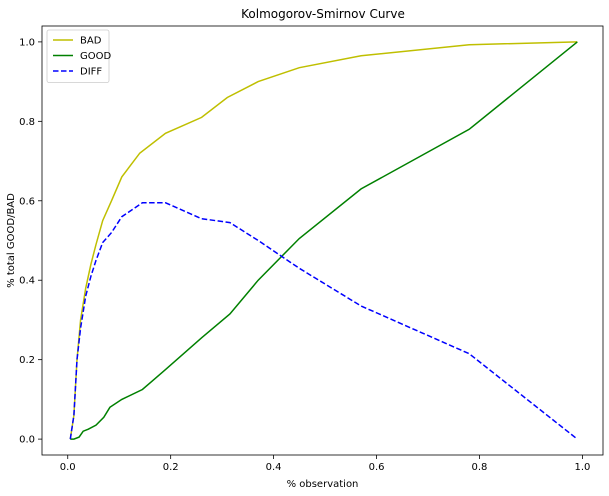 The width and height of the screenshot is (609, 496). Describe the element at coordinates (325, 464) in the screenshot. I see `x-axis: 0.0 0.2 0.4 0.6 0.8 1.0` at that location.